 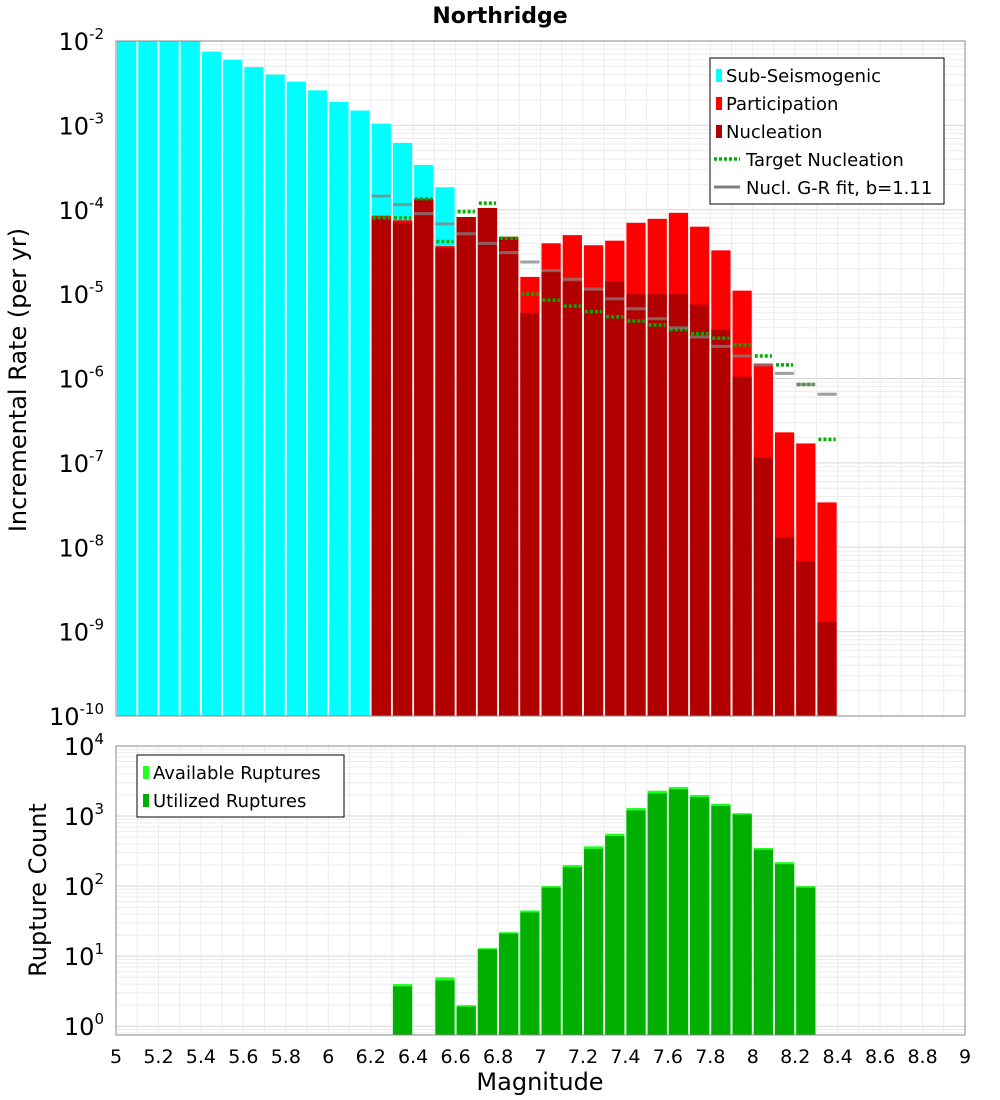 What do you see at coordinates (81, 378) in the screenshot?
I see `y-tick-label: 10⁻⁶` at bounding box center [81, 378].